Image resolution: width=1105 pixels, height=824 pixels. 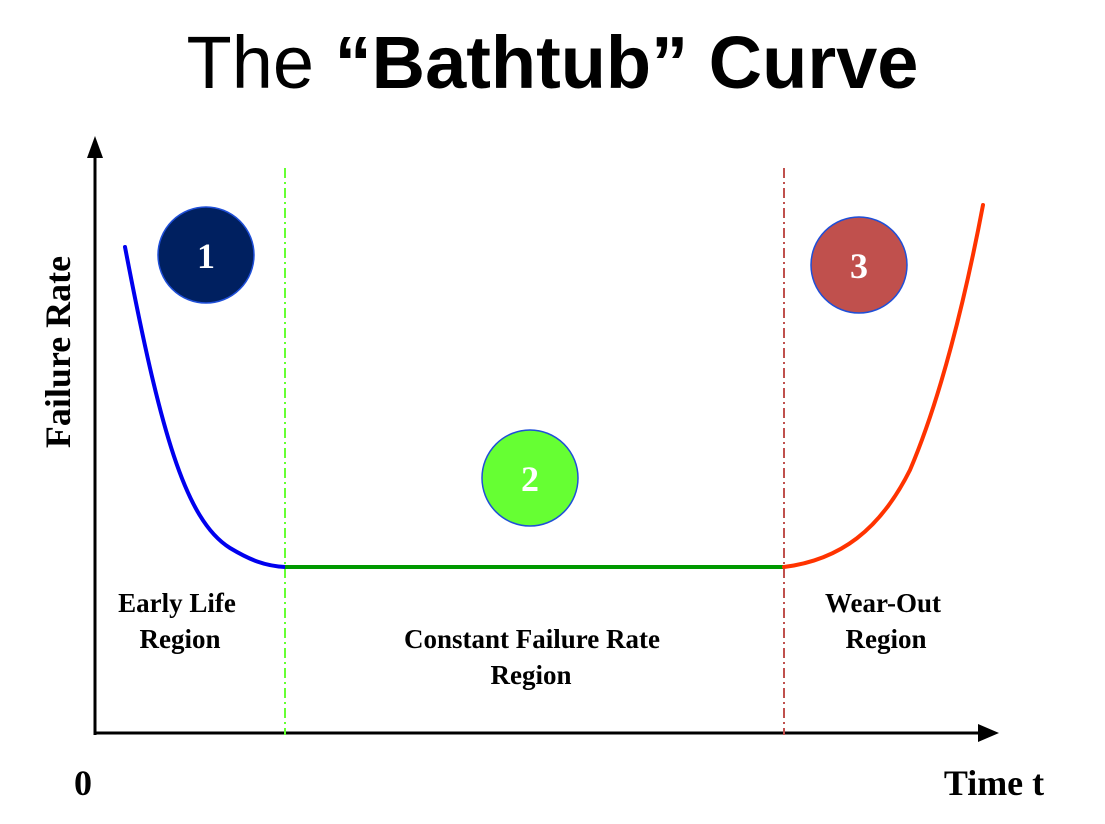 What do you see at coordinates (180, 639) in the screenshot?
I see `early-life-label-line-2: Region` at bounding box center [180, 639].